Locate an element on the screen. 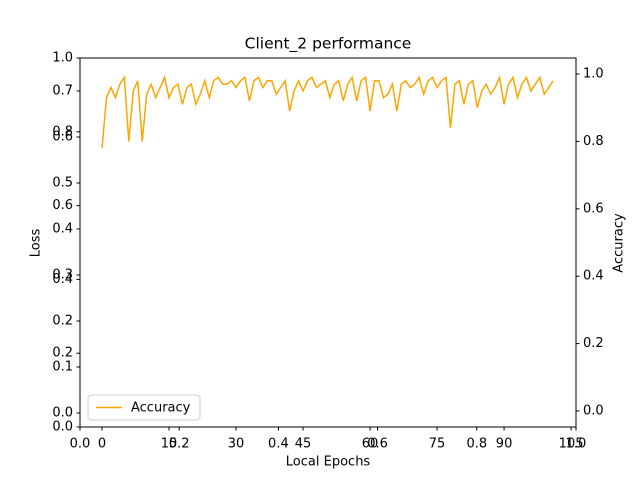 The height and width of the screenshot is (484, 640). x-tick-label: 45 is located at coordinates (303, 444).